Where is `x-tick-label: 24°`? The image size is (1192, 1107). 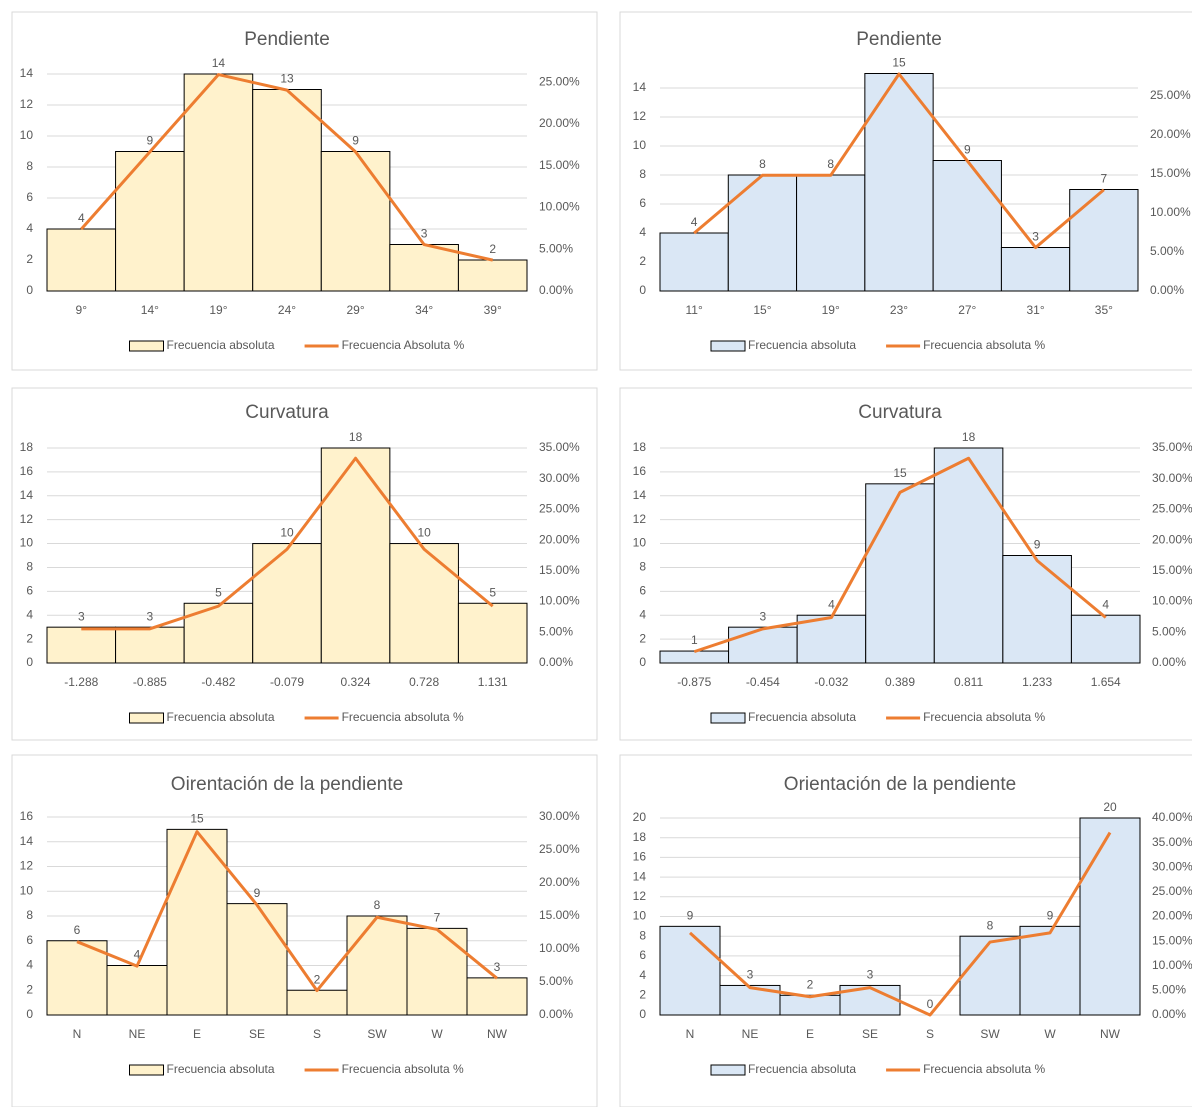 x-tick-label: 24° is located at coordinates (287, 310).